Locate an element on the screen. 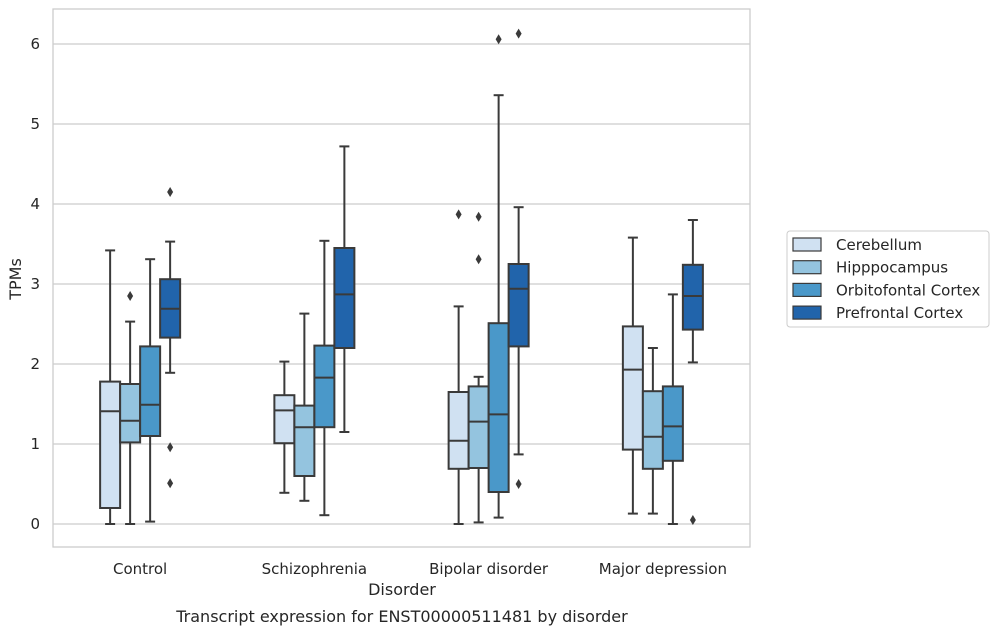 This screenshot has height=634, width=999. y-tick-label: 5 is located at coordinates (35, 124).